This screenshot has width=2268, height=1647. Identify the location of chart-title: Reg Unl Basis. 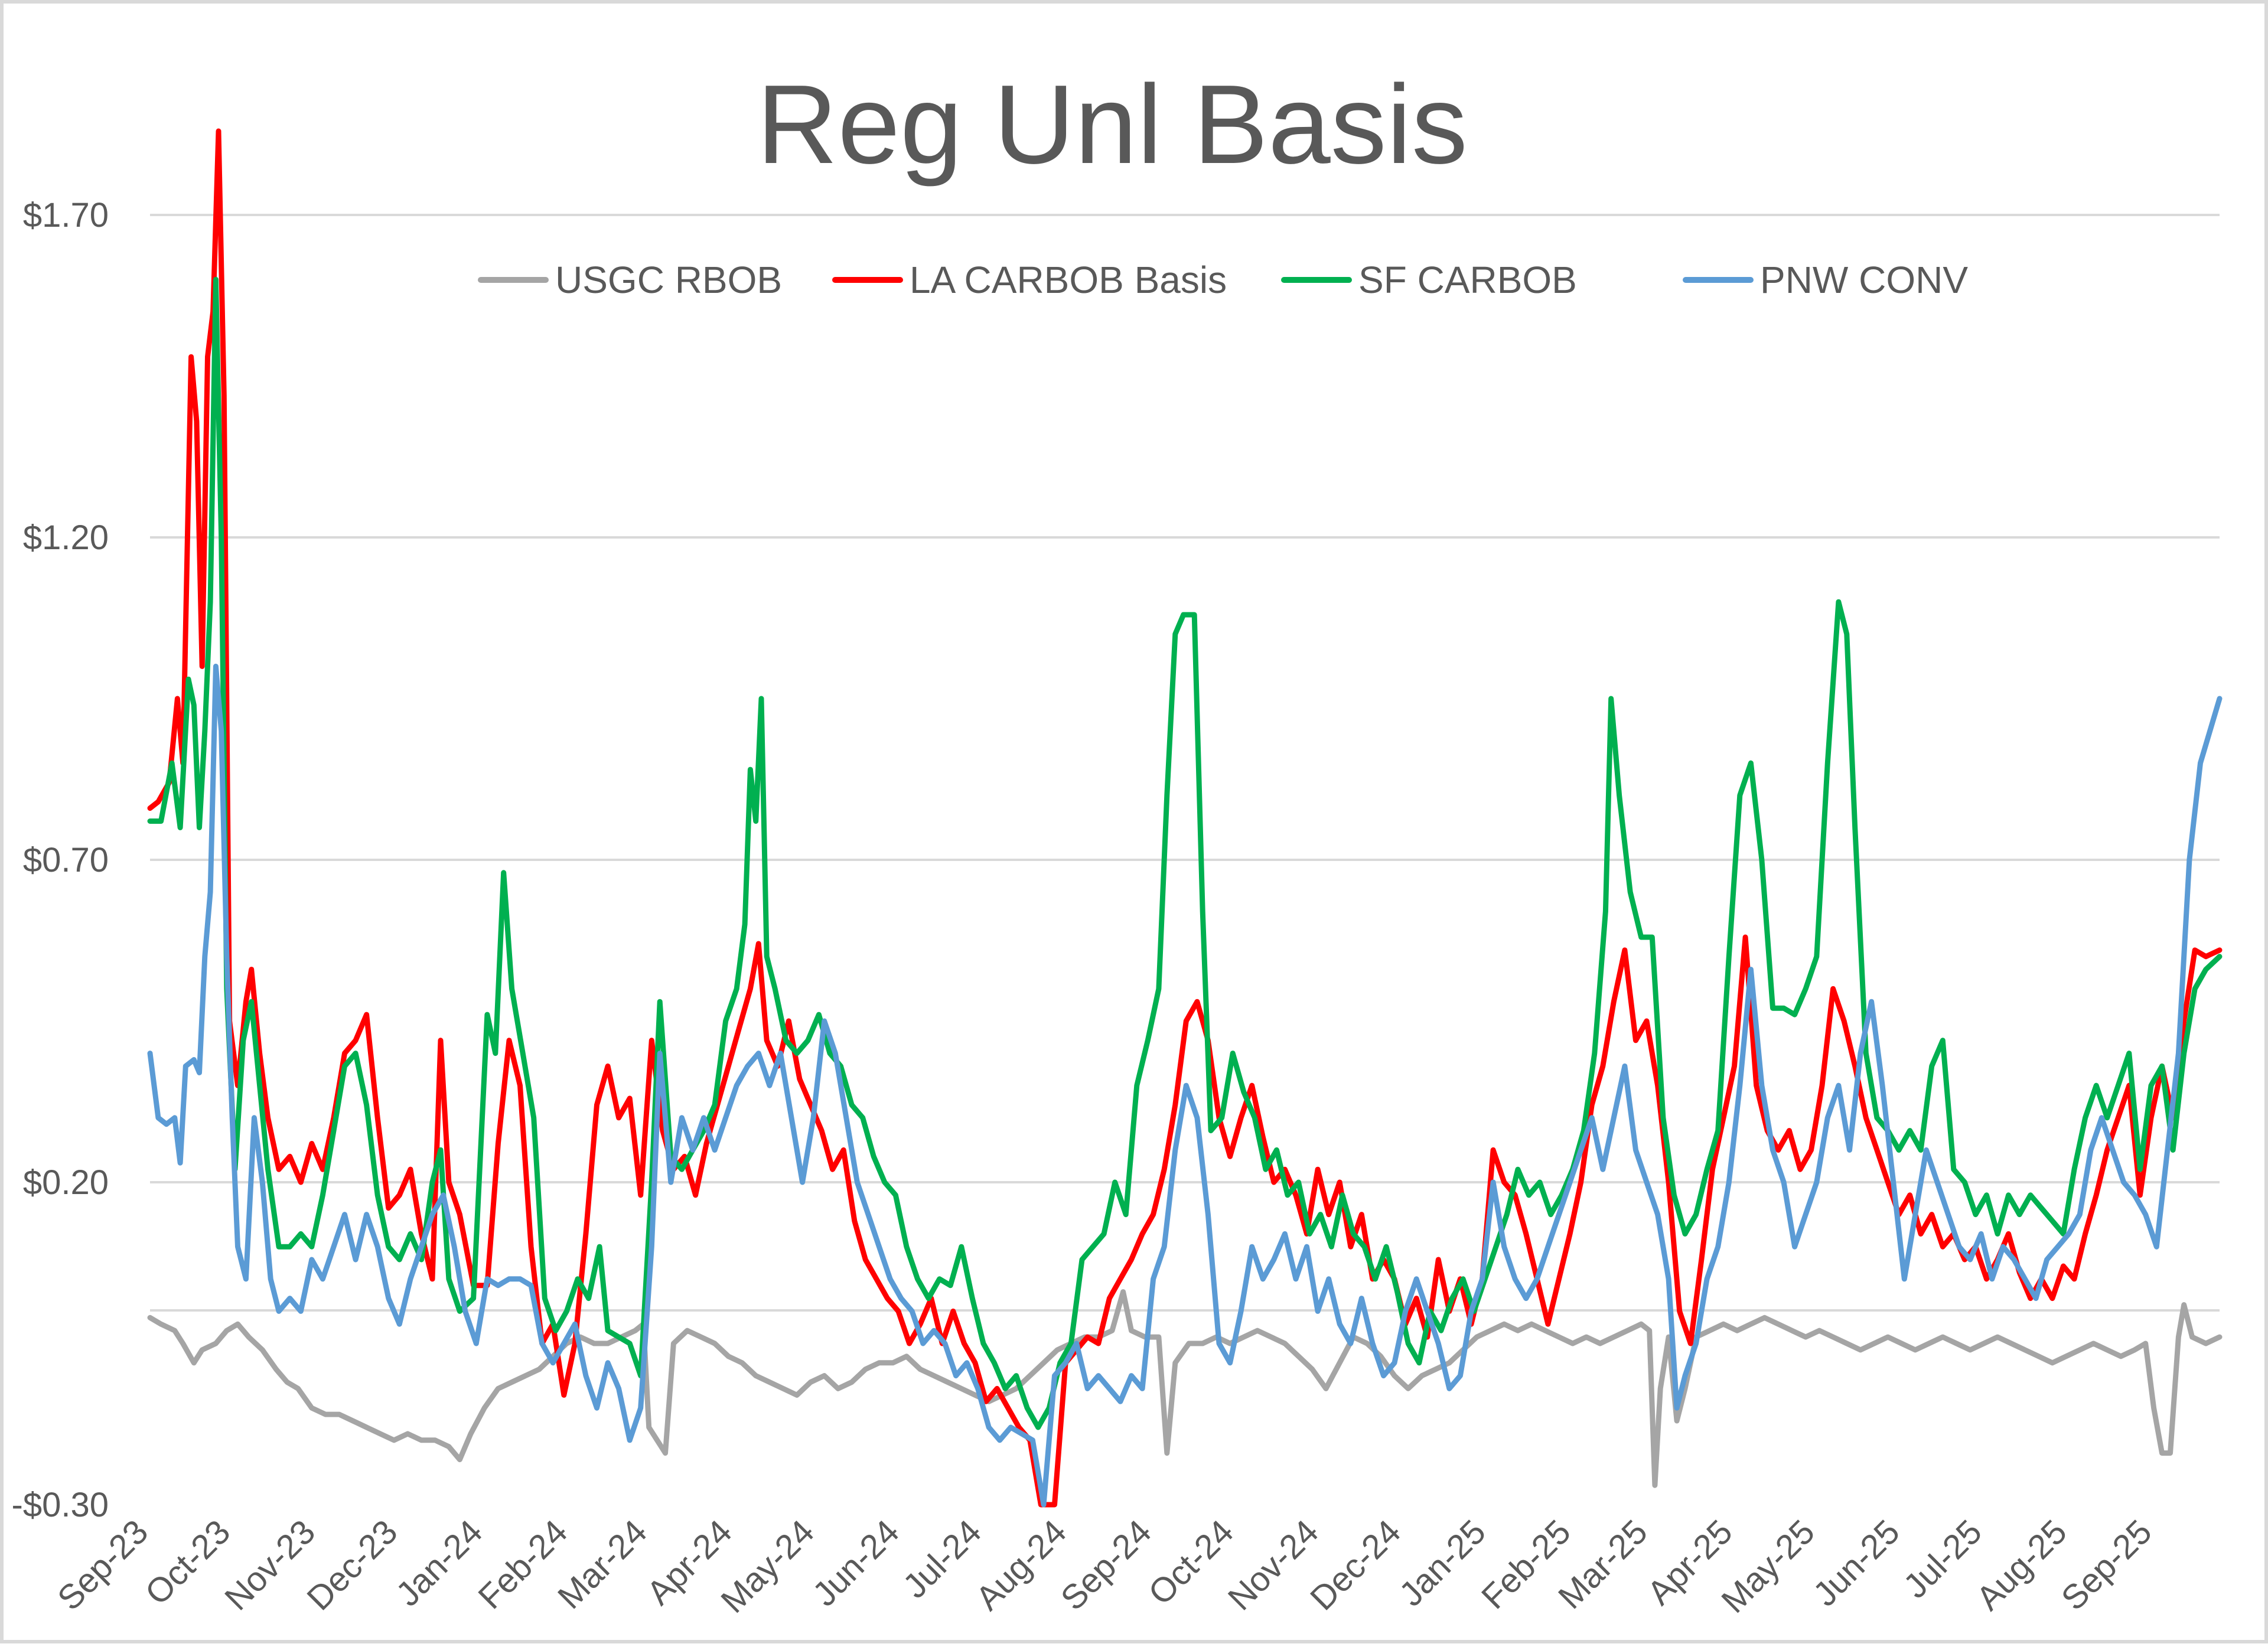
(1112, 124).